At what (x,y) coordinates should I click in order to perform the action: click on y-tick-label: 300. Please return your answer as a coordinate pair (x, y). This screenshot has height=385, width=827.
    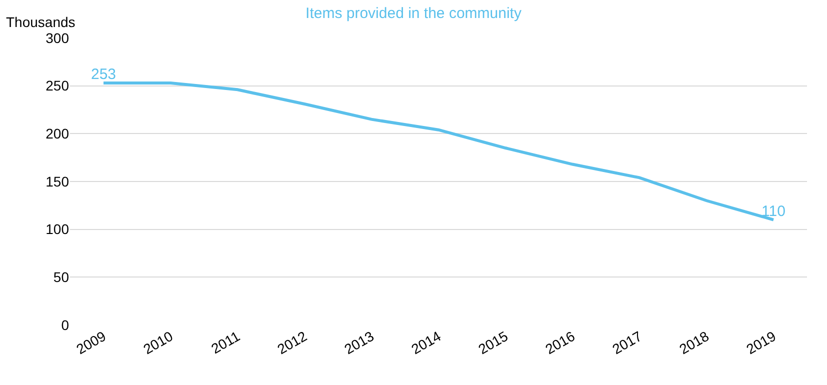
    Looking at the image, I should click on (58, 38).